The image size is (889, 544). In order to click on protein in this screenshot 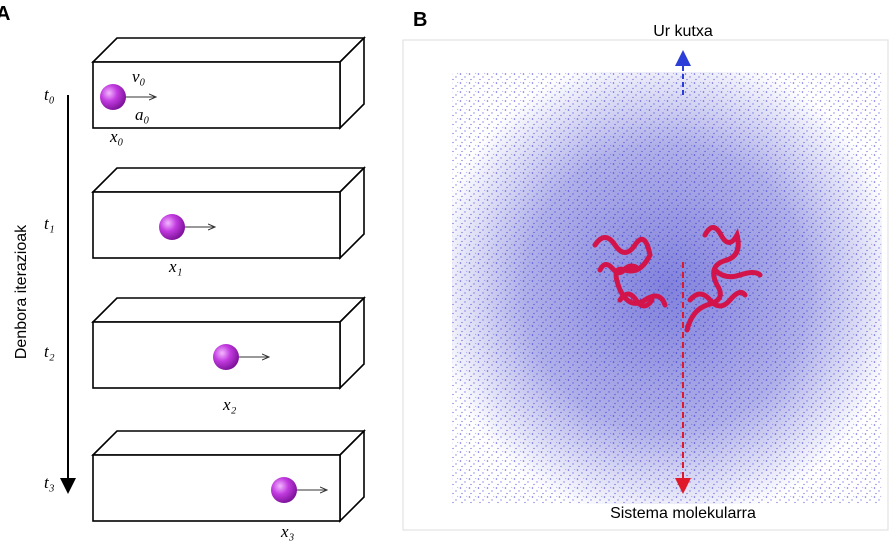, I will do `click(677, 279)`.